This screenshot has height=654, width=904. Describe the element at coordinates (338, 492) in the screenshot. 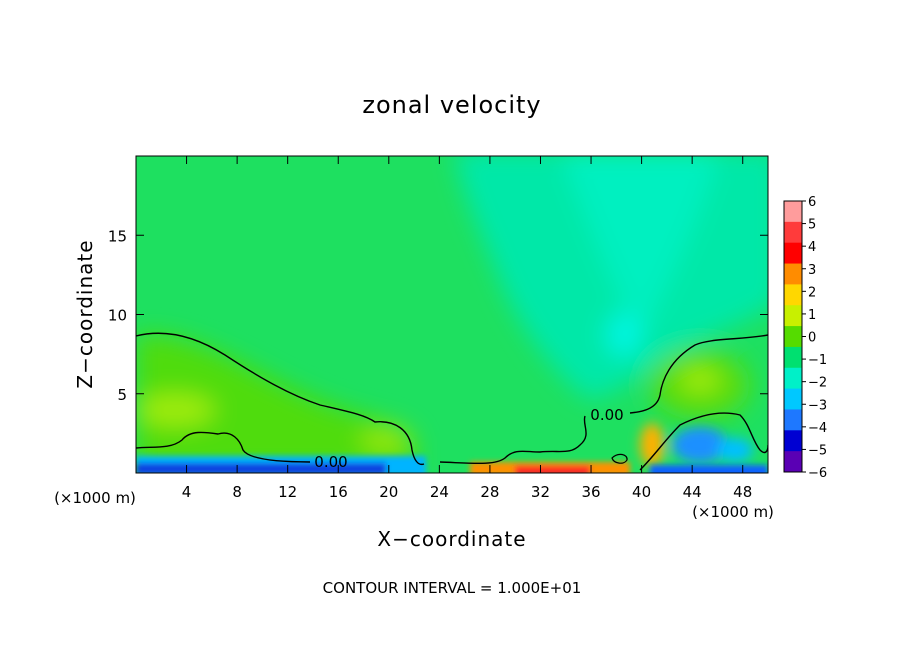

I see `x-tick-label: 16` at that location.